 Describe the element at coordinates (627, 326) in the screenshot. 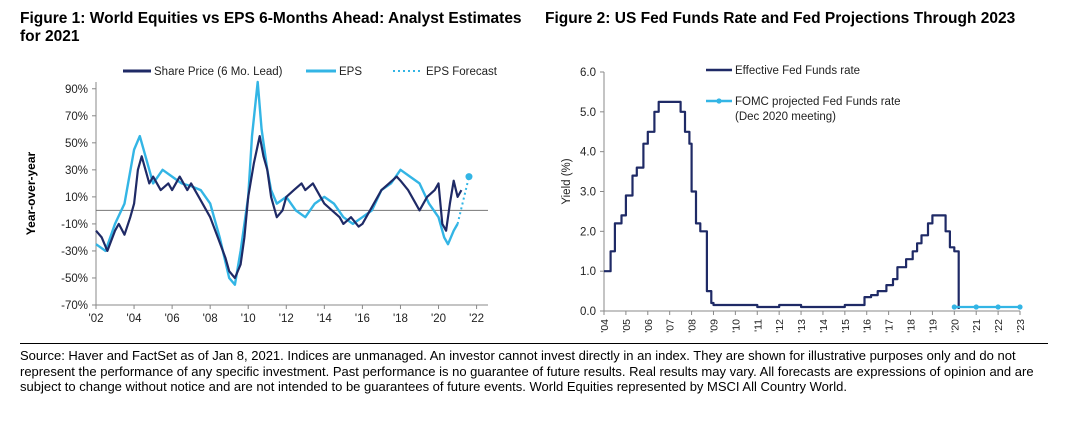

I see `x-tick-label: '05` at that location.